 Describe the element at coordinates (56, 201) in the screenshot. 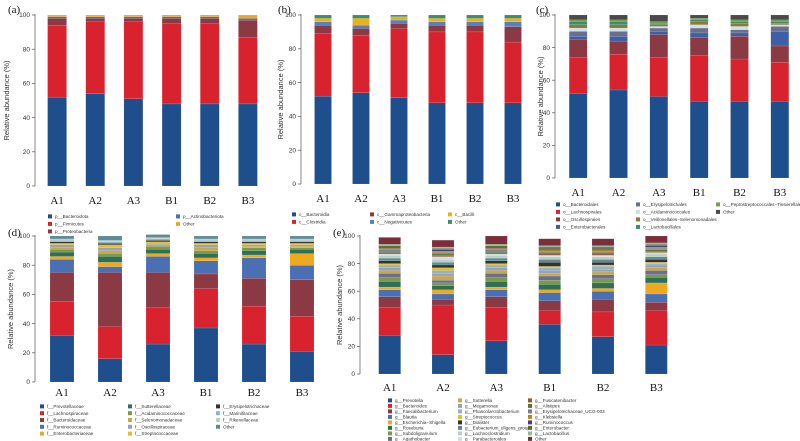

I see `x-tick-label: A1` at that location.